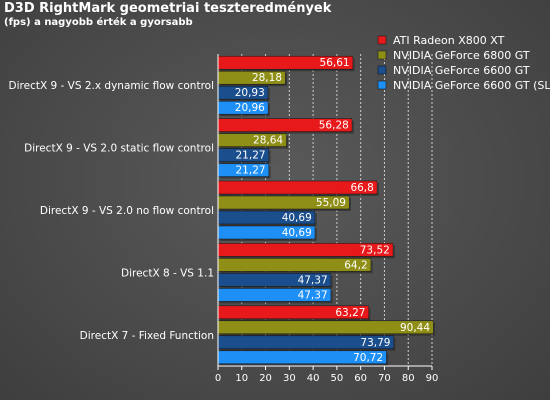  I want to click on data-label: 28,64, so click(268, 141).